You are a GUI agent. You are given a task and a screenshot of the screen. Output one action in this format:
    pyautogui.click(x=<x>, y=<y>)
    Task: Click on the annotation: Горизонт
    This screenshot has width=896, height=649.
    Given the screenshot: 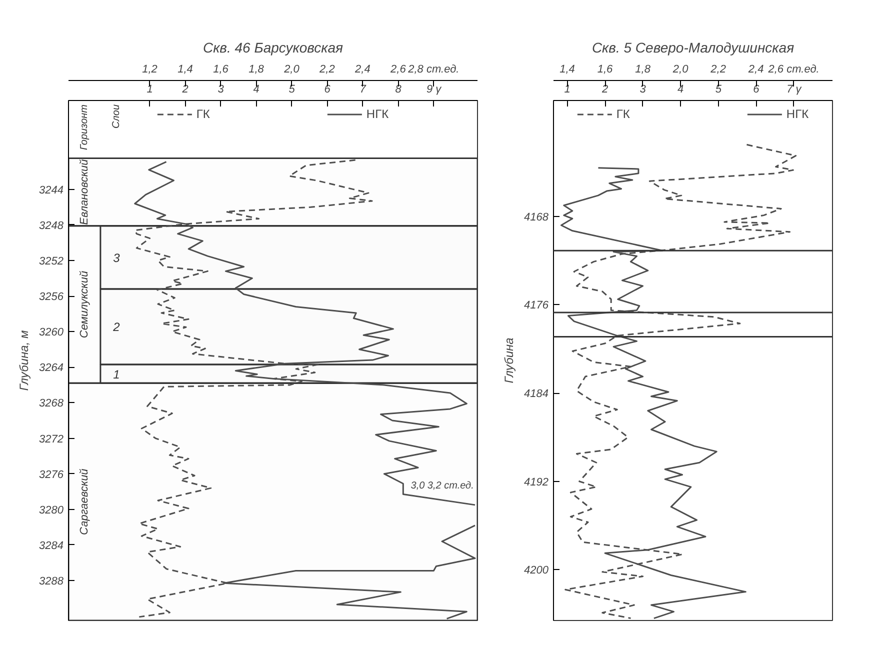 What is the action you would take?
    pyautogui.click(x=84, y=127)
    